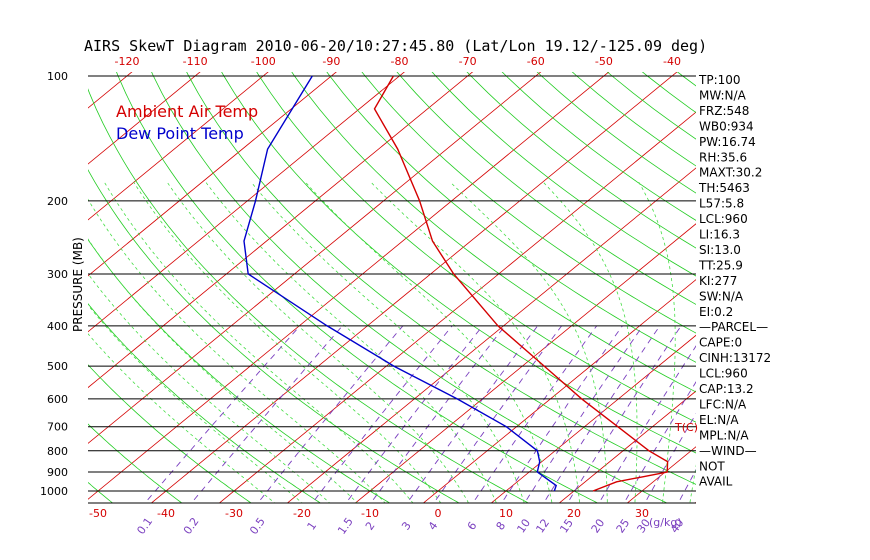 This screenshot has width=870, height=560. I want to click on index-entry: FRZ:548, so click(724, 111).